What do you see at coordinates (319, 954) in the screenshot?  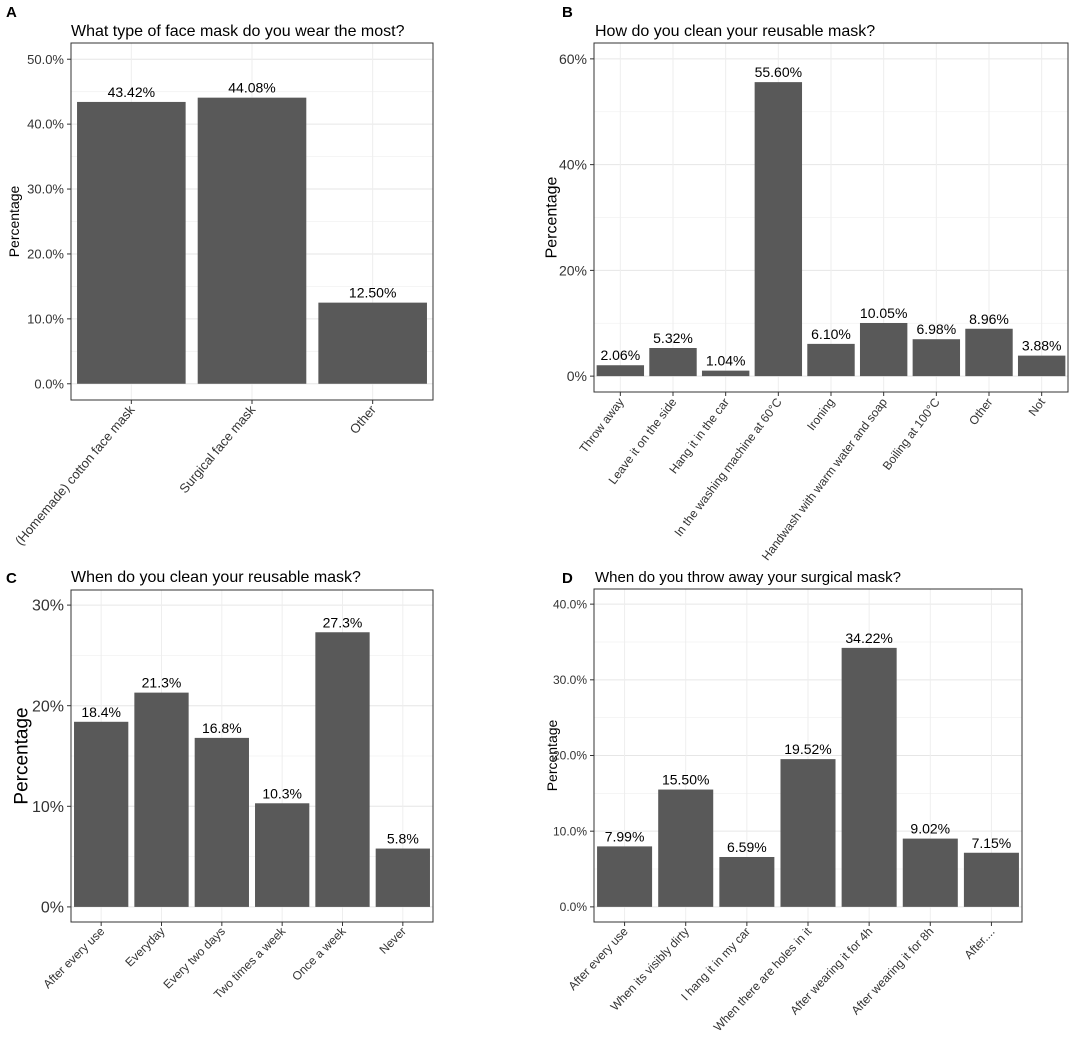 I see `x-tick-label: Once a week` at bounding box center [319, 954].